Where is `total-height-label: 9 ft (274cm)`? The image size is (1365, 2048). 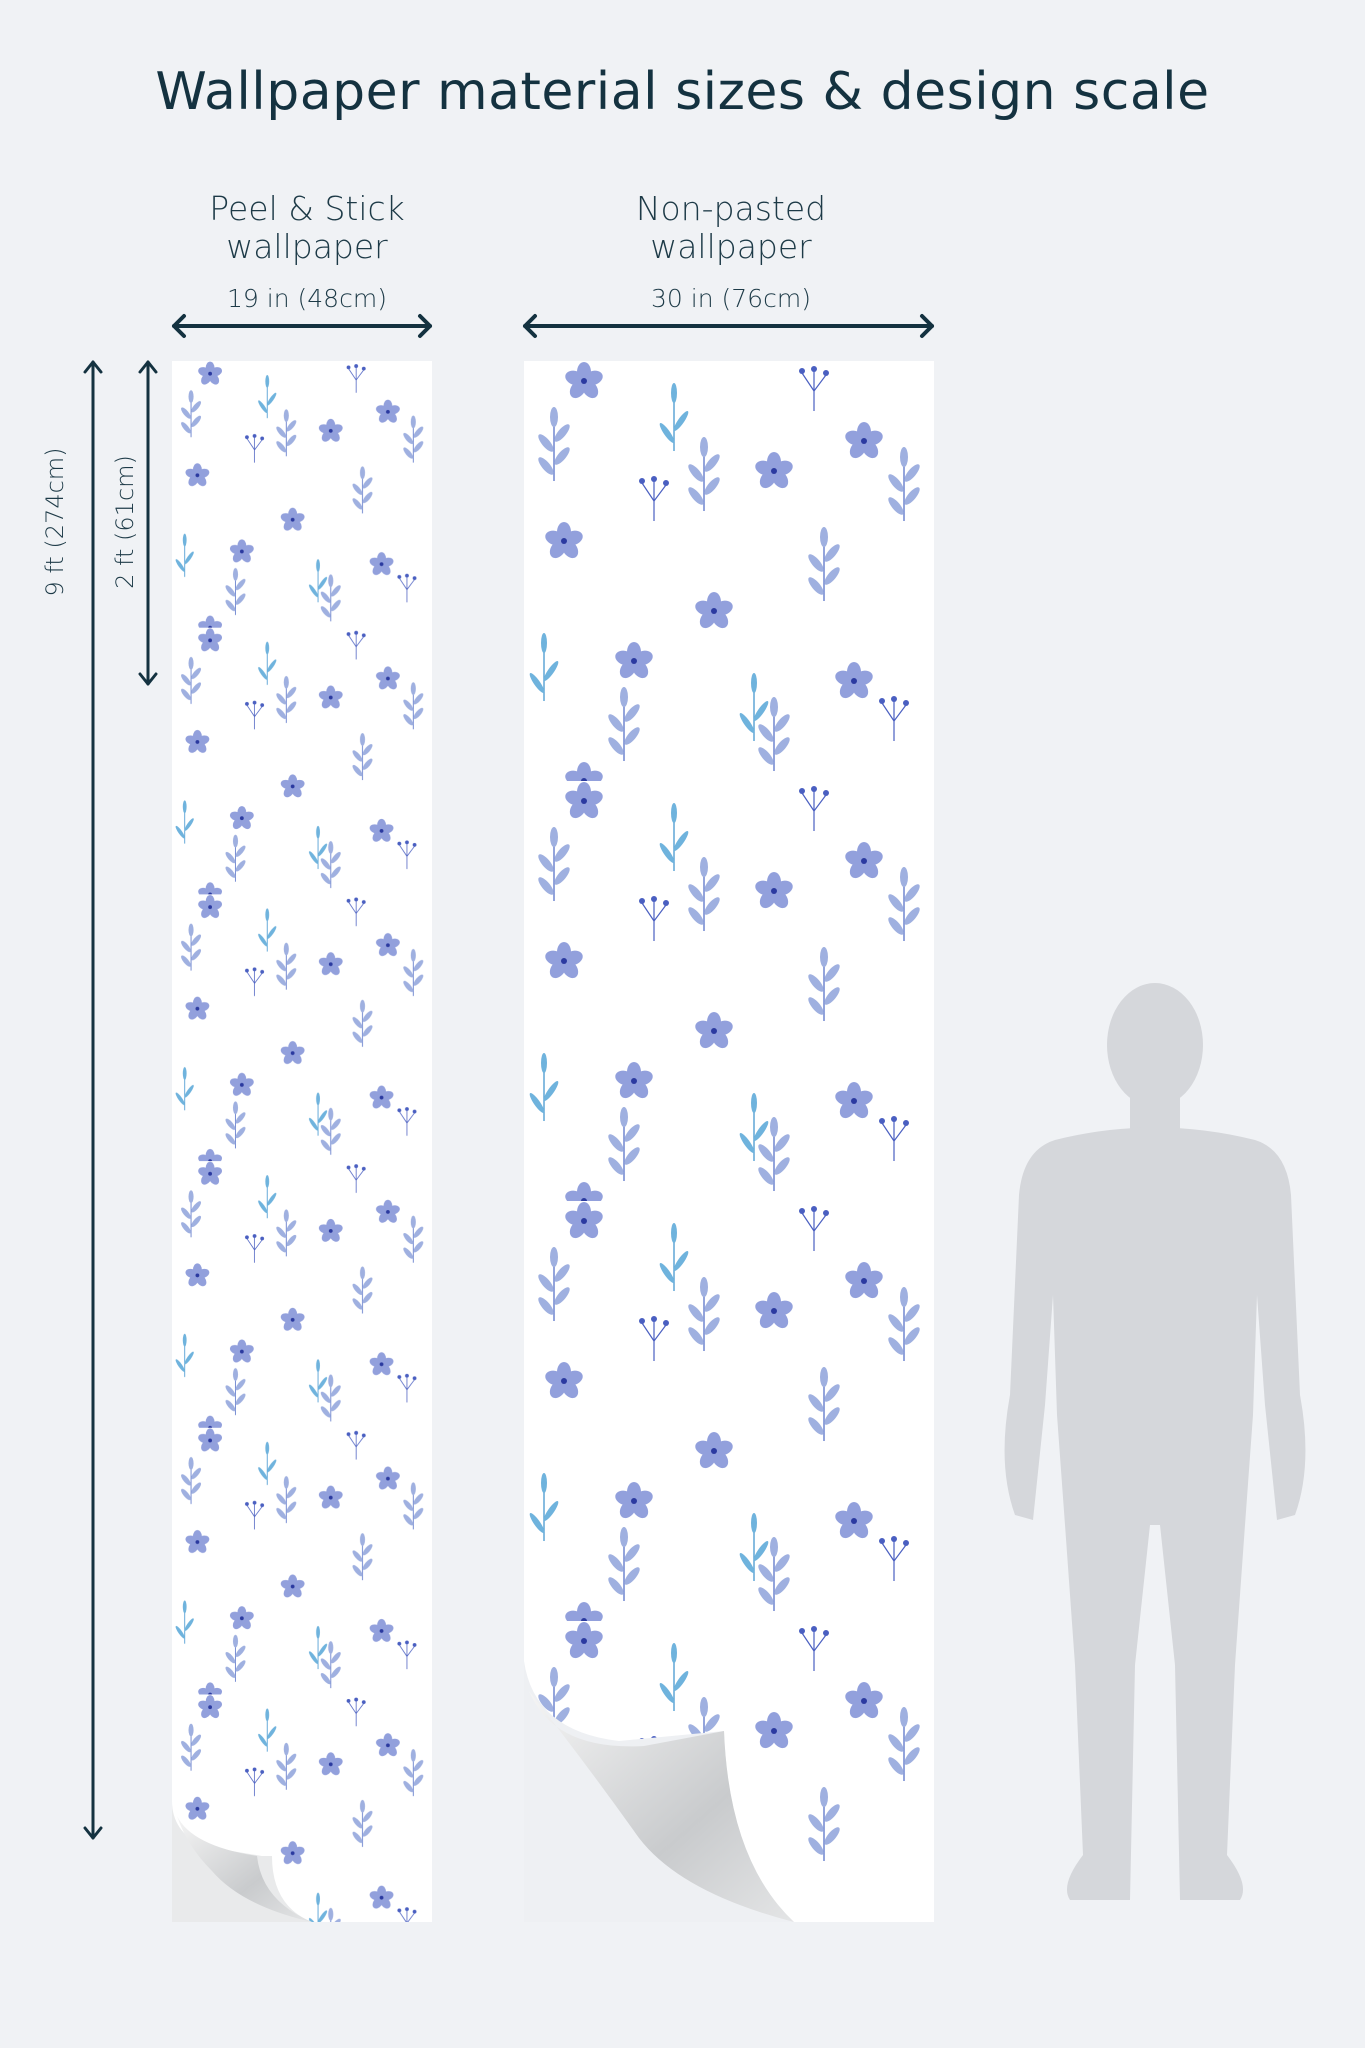 total-height-label: 9 ft (274cm) is located at coordinates (55, 522).